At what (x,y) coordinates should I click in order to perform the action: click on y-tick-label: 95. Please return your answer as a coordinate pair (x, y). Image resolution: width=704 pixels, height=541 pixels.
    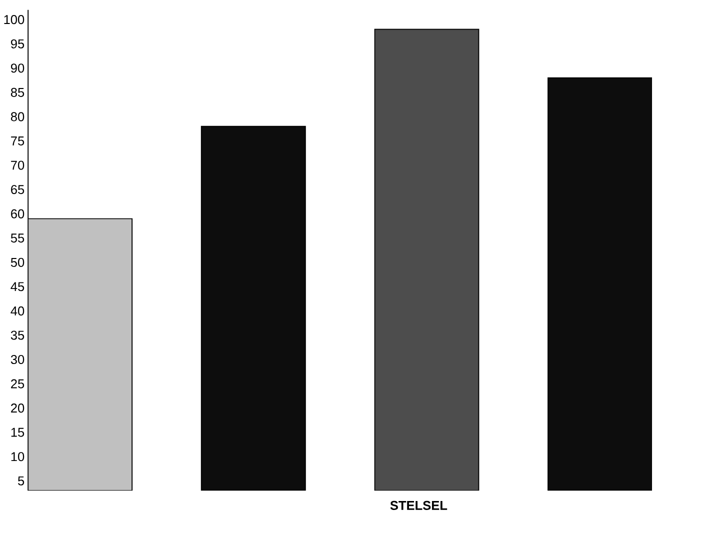
    Looking at the image, I should click on (17, 43).